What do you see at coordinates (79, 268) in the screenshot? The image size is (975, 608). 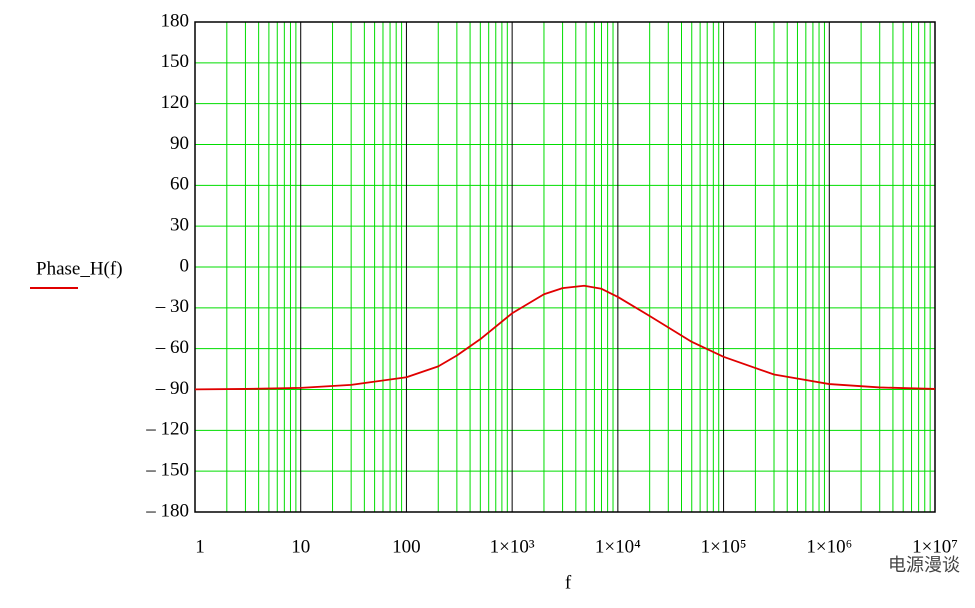 I see `legend-label: Phase_H(f)` at bounding box center [79, 268].